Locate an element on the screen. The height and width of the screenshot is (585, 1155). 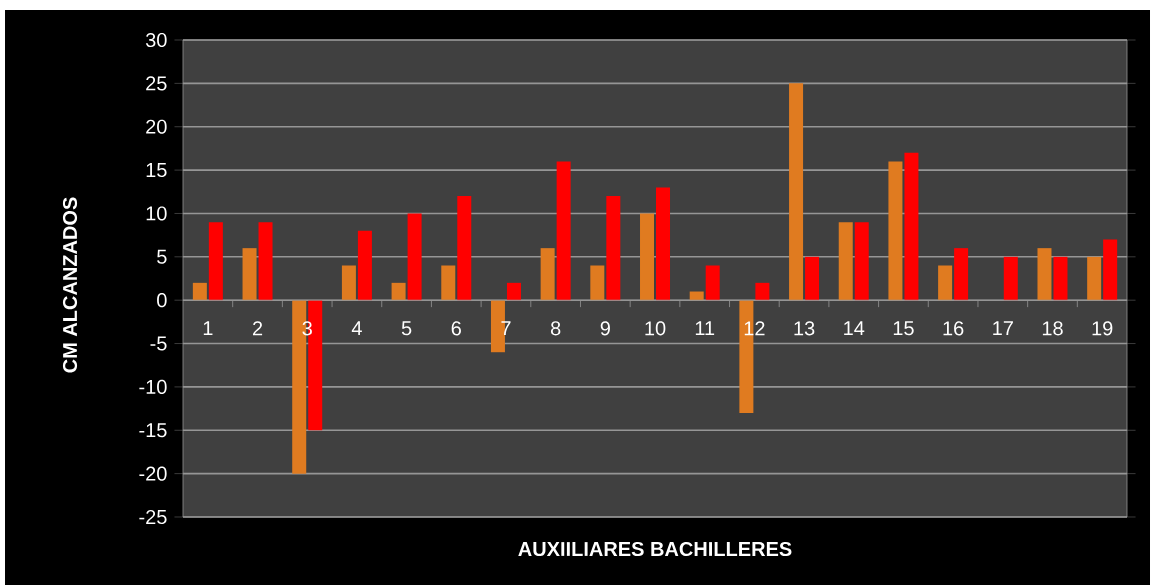
y-tick-label: 10 is located at coordinates (156, 213).